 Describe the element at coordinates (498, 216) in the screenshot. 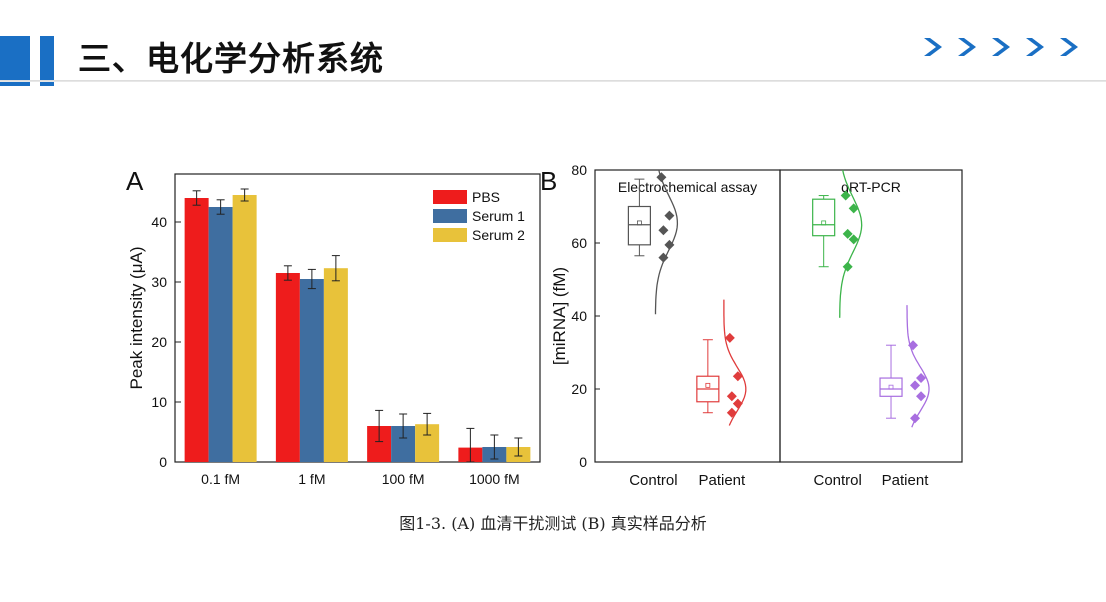

I see `legend-label: Serum 1` at that location.